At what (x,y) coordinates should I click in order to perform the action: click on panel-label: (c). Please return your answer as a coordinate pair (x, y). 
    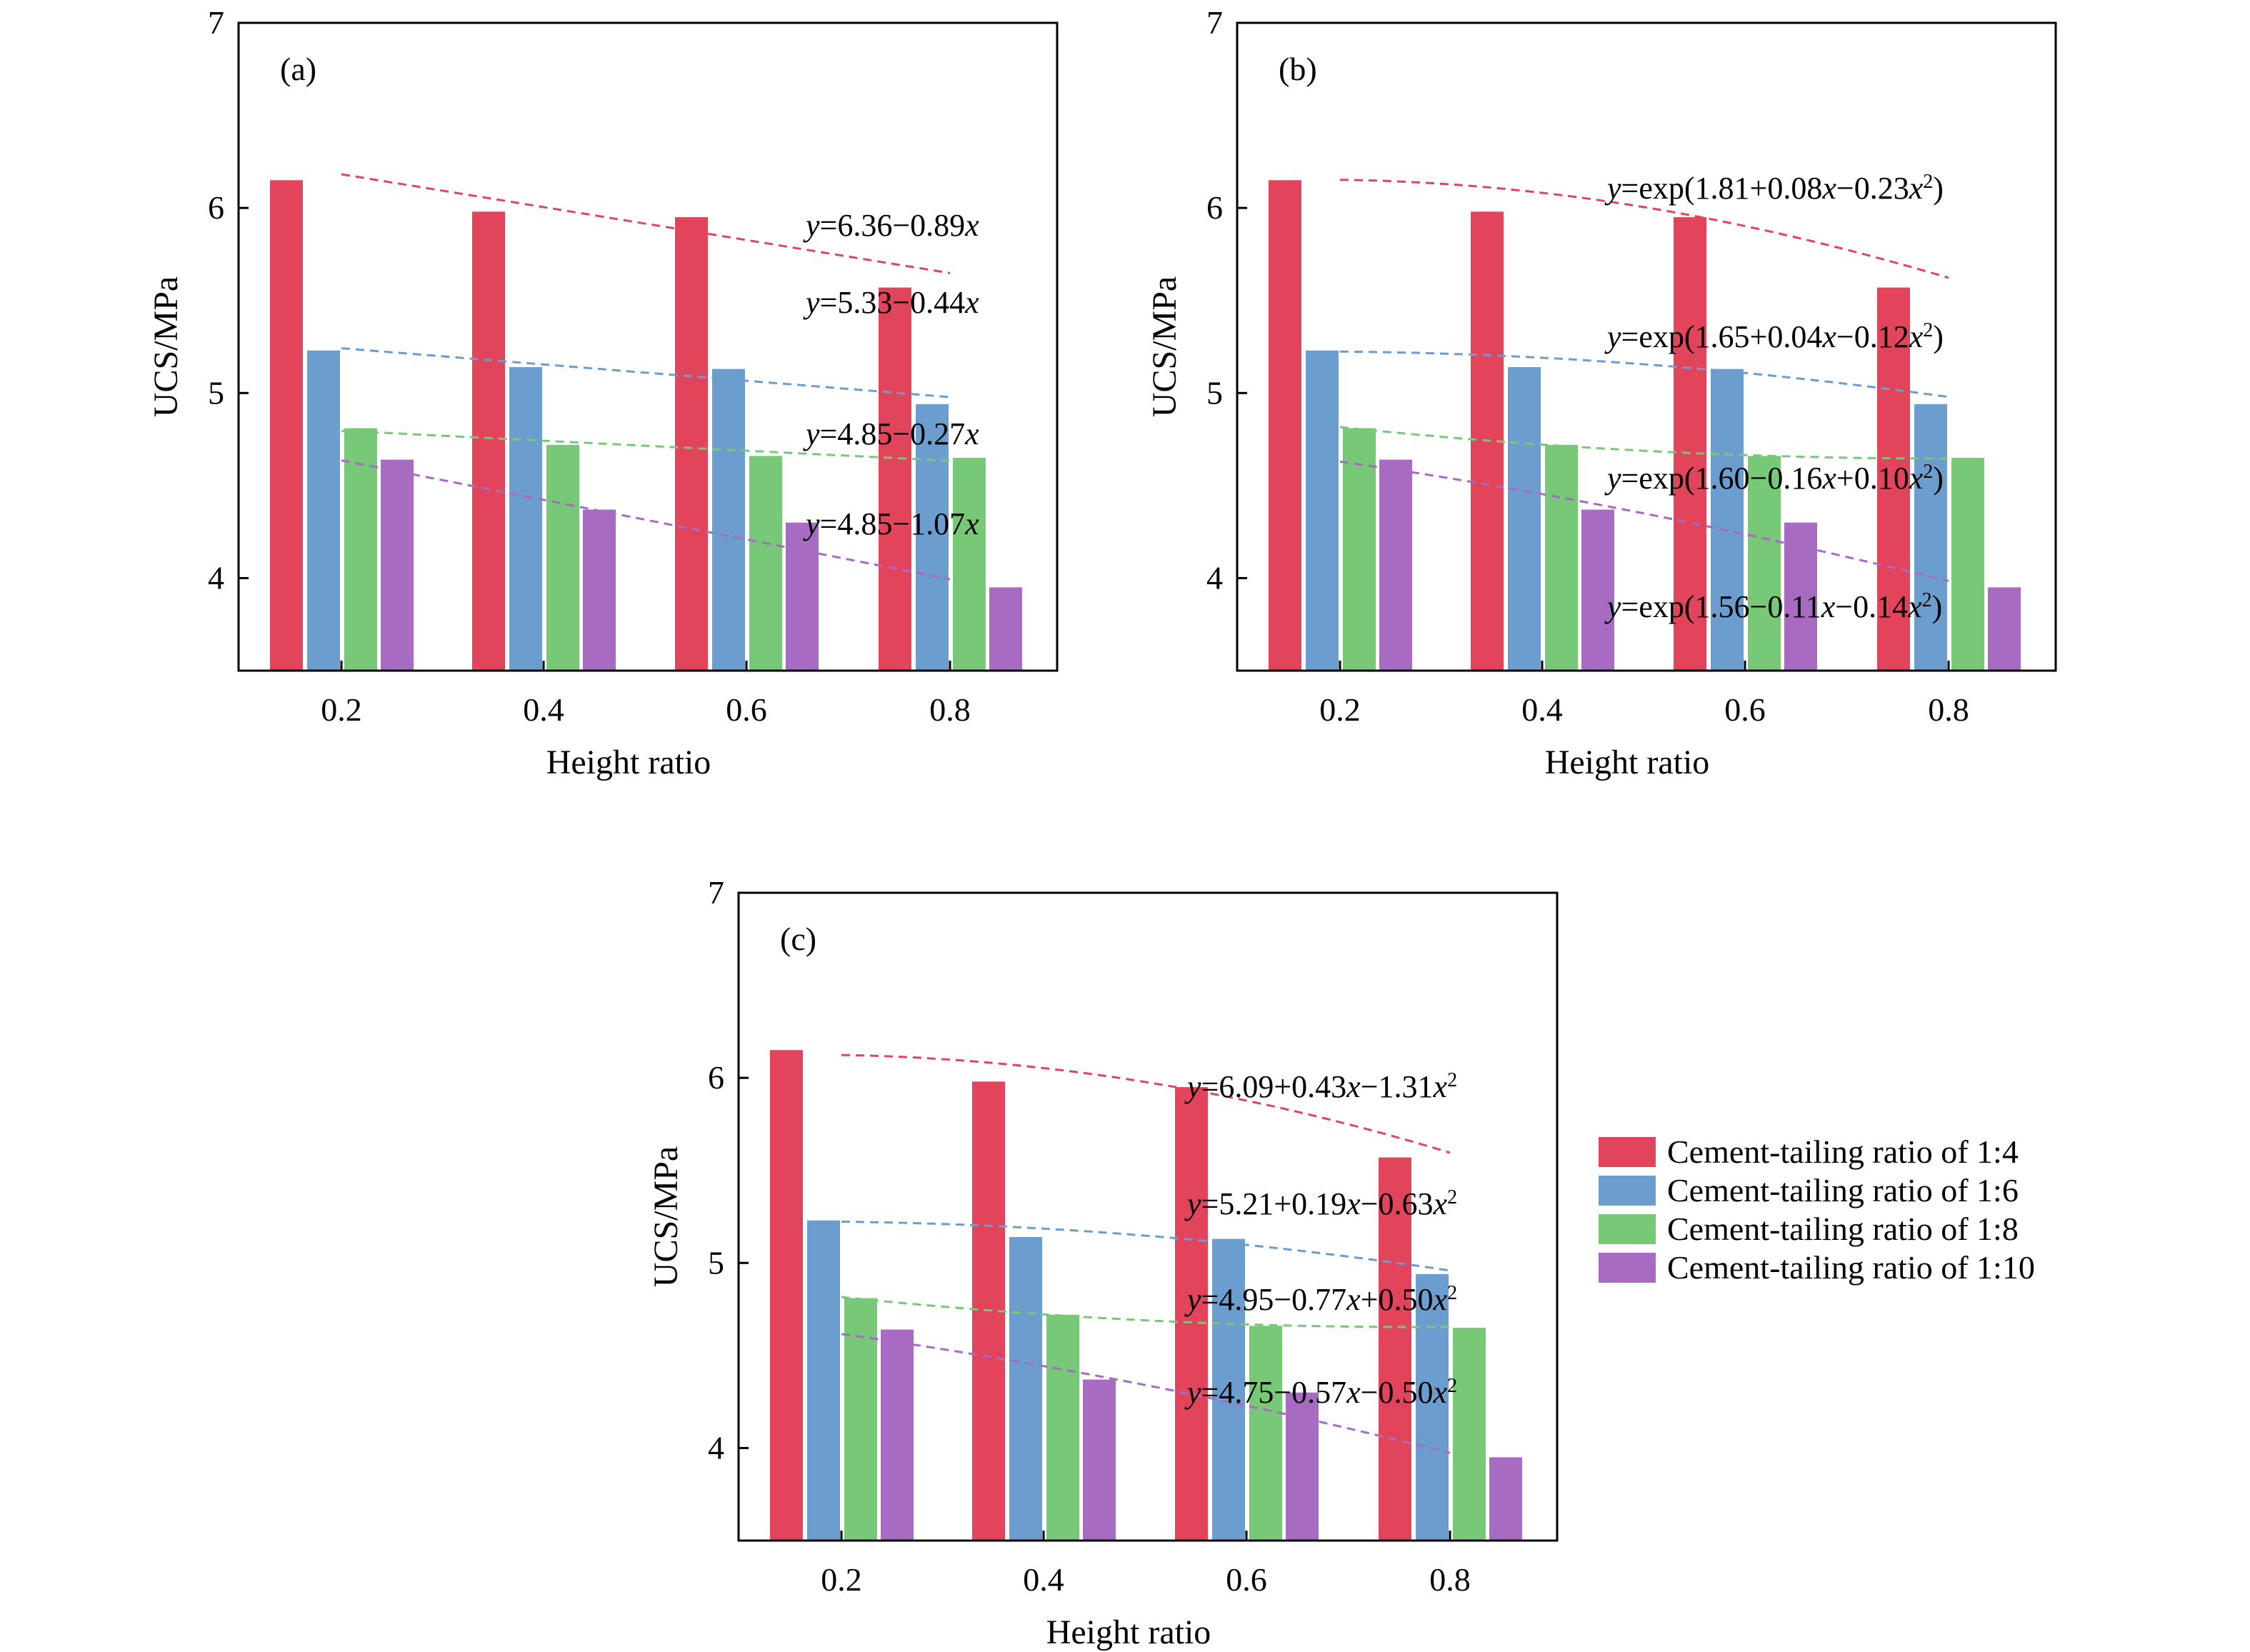
    Looking at the image, I should click on (798, 939).